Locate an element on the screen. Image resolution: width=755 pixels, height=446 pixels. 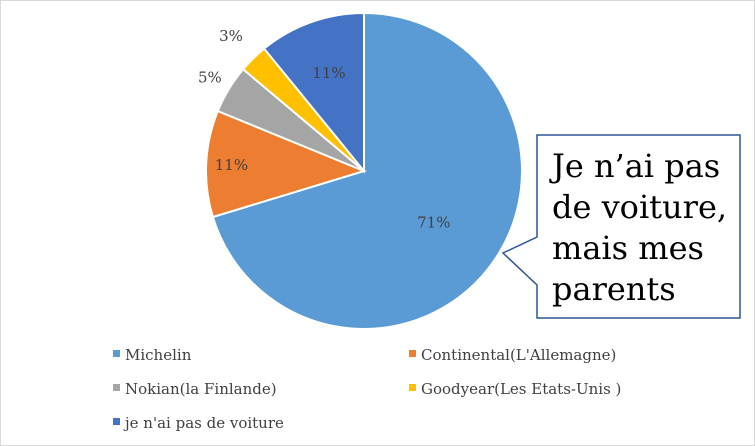
pie-slice-continental is located at coordinates (286, 164).